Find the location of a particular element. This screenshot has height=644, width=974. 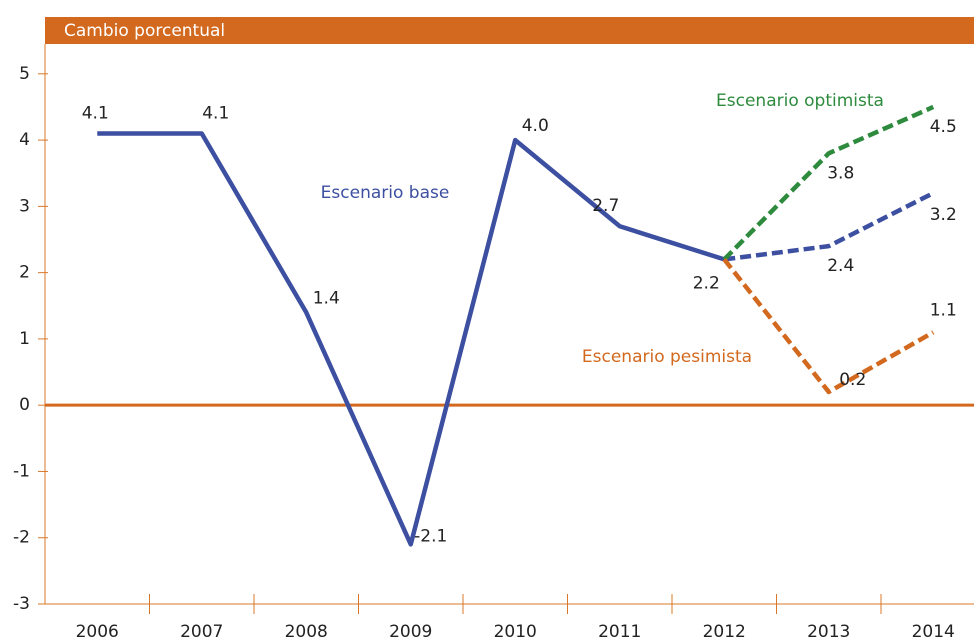

data-label: 2.2 is located at coordinates (706, 283).